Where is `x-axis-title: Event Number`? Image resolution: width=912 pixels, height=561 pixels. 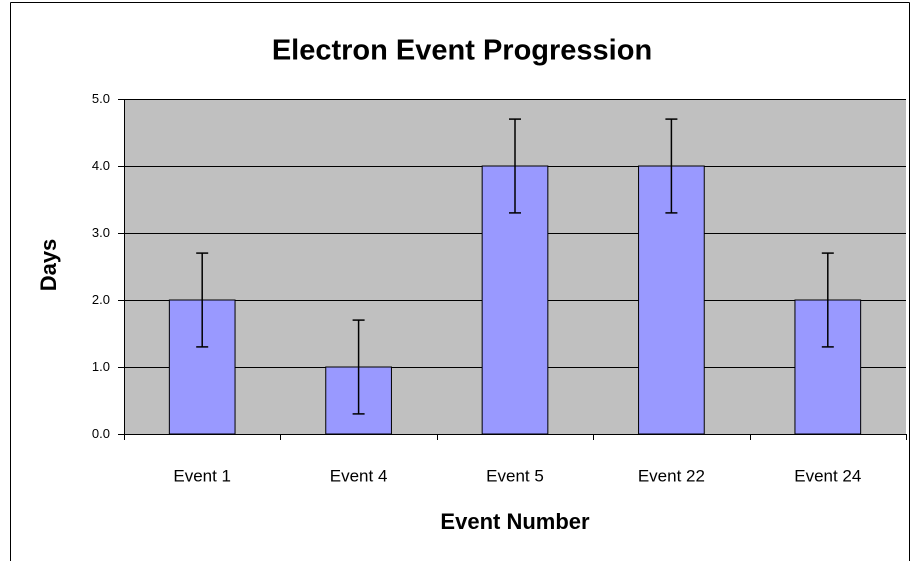
x-axis-title: Event Number is located at coordinates (515, 521).